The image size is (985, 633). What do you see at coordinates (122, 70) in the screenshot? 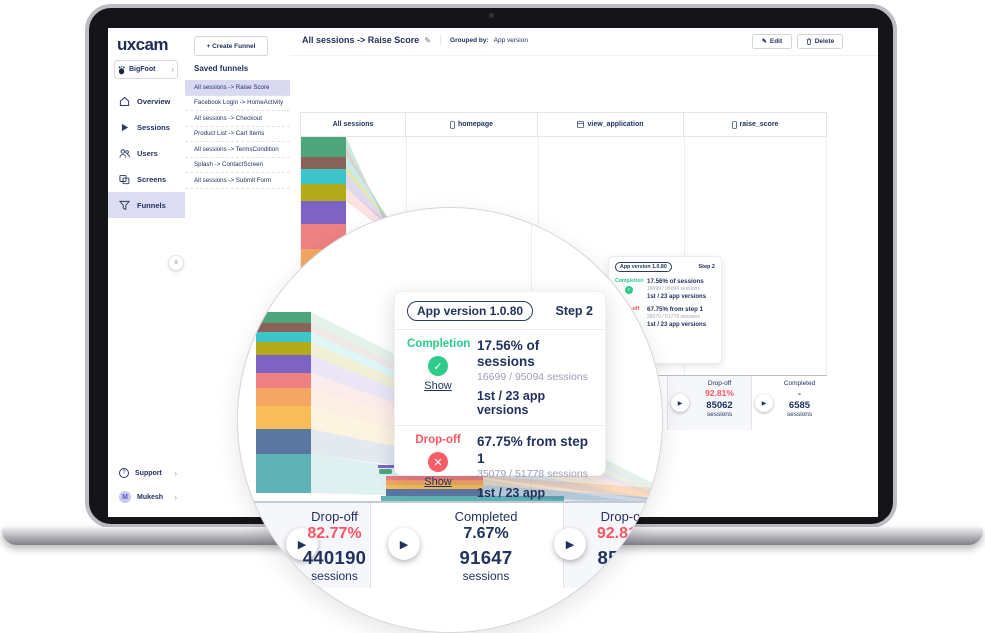
I see `bigfoot-icon` at bounding box center [122, 70].